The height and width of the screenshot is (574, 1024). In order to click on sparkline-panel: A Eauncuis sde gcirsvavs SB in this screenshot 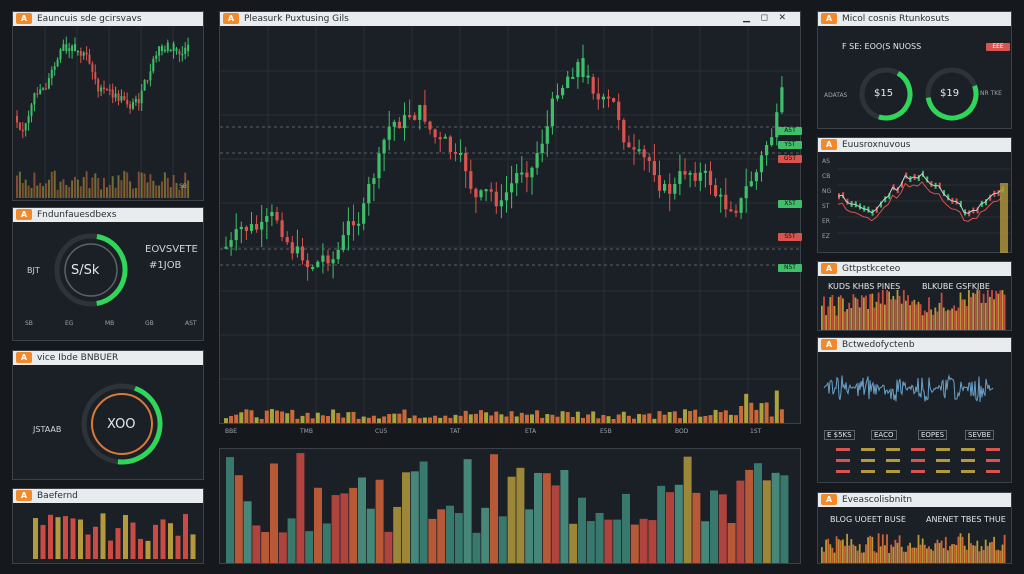, I will do `click(108, 106)`.